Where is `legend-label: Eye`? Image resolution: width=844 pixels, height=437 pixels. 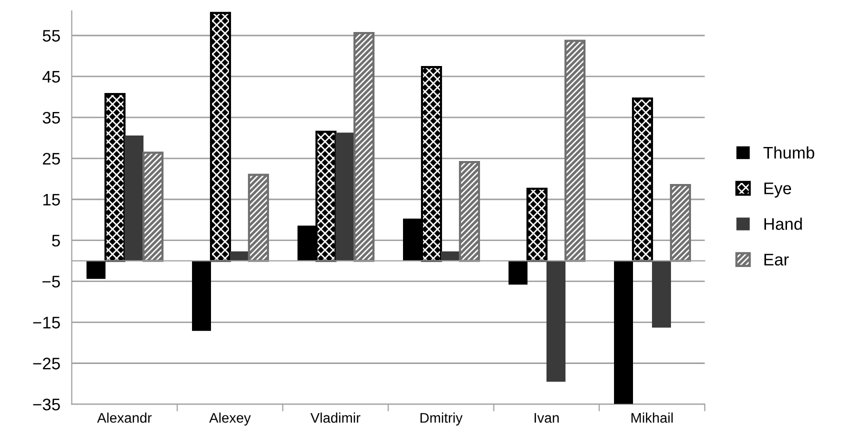
legend-label: Eye is located at coordinates (778, 190).